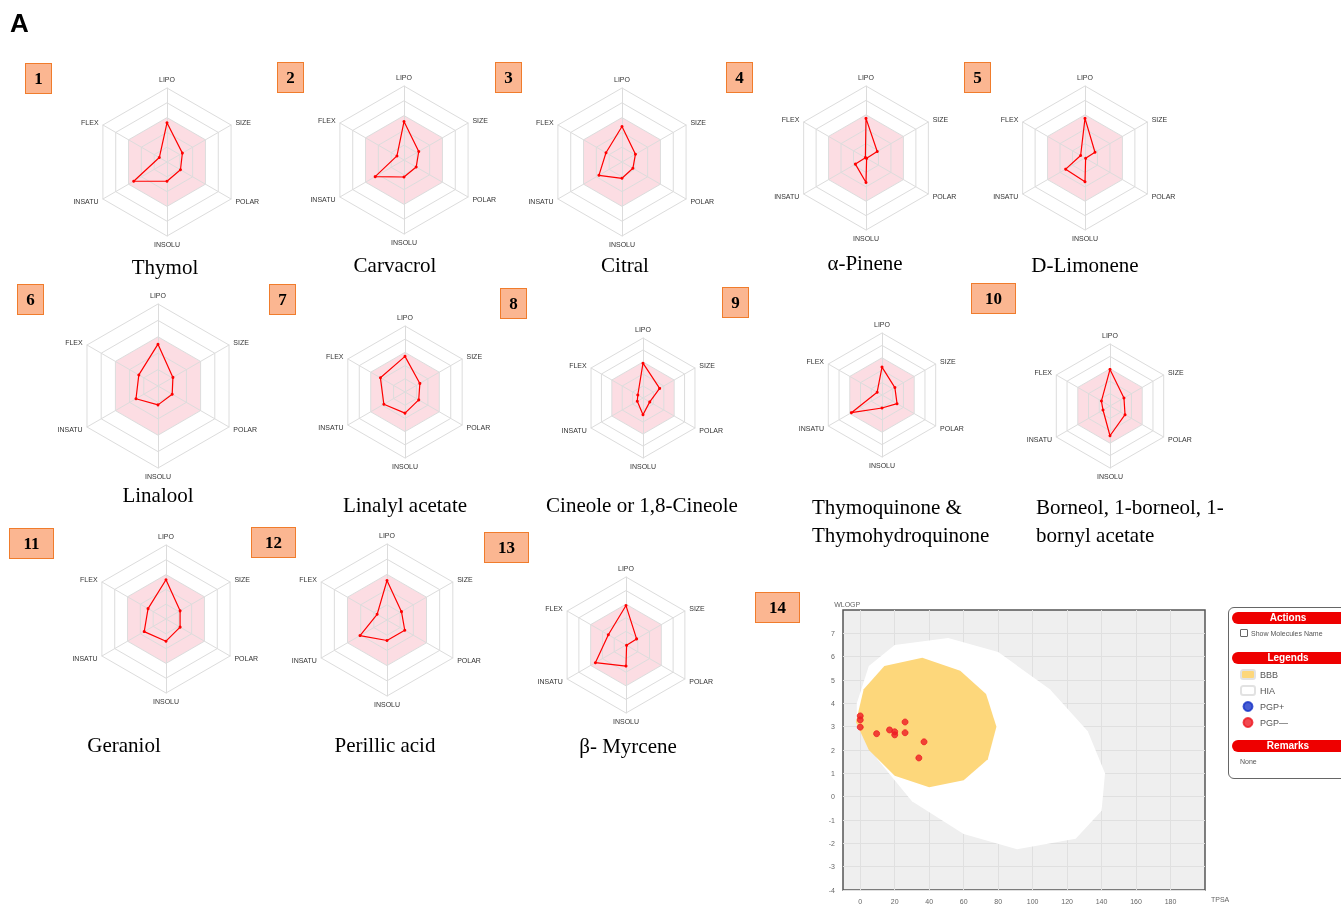 Image resolution: width=1341 pixels, height=908 pixels. What do you see at coordinates (1085, 265) in the screenshot?
I see `text: D-Limonene` at bounding box center [1085, 265].